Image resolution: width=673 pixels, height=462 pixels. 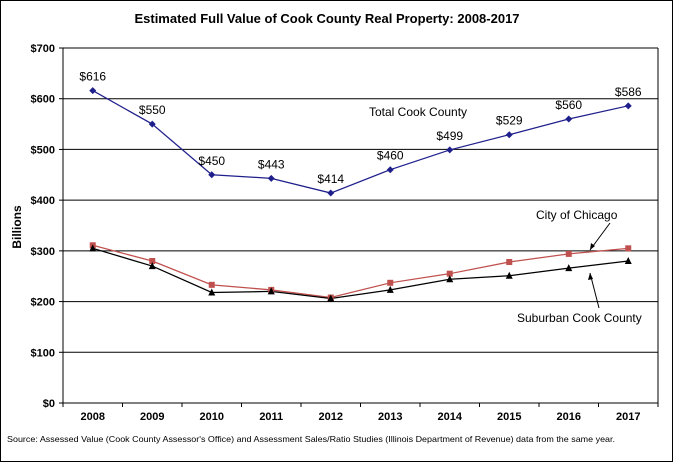 I want to click on data-label-total-cook-county: $560, so click(x=568, y=105).